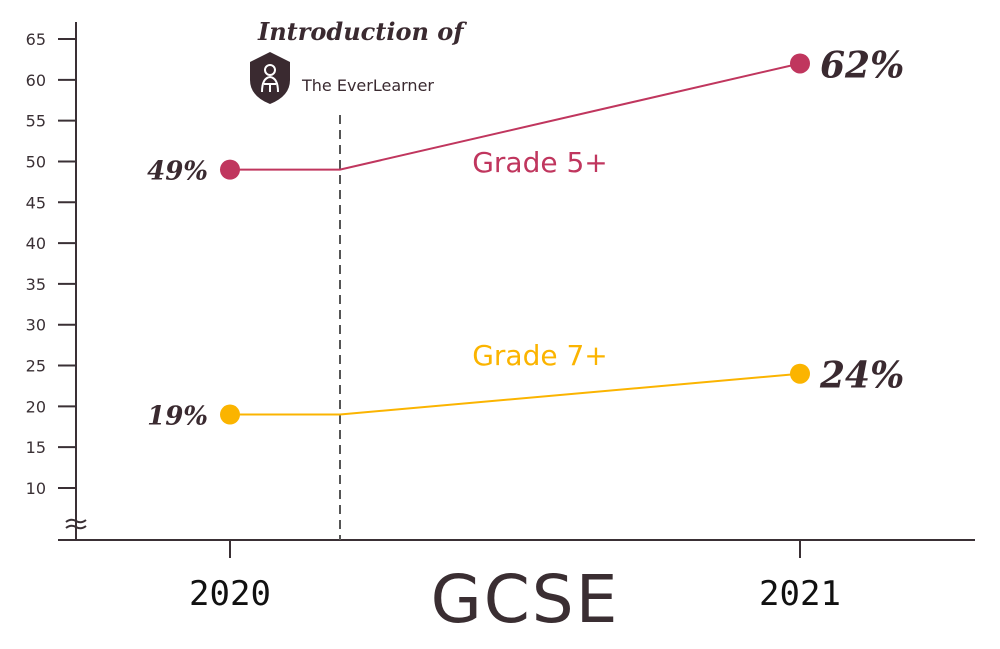  What do you see at coordinates (36, 121) in the screenshot?
I see `y-tick-label: 55` at bounding box center [36, 121].